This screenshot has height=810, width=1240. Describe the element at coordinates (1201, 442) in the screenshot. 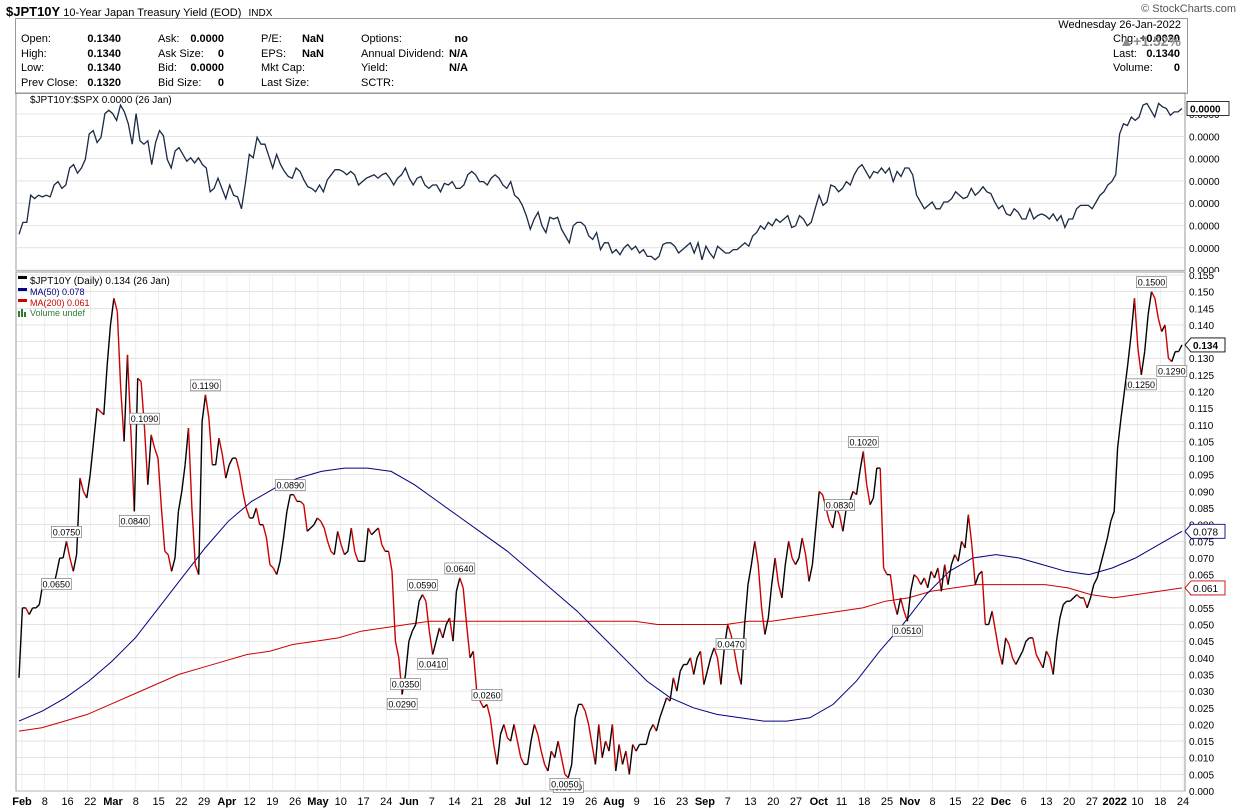

I see `price-tick-label: 0.105` at that location.